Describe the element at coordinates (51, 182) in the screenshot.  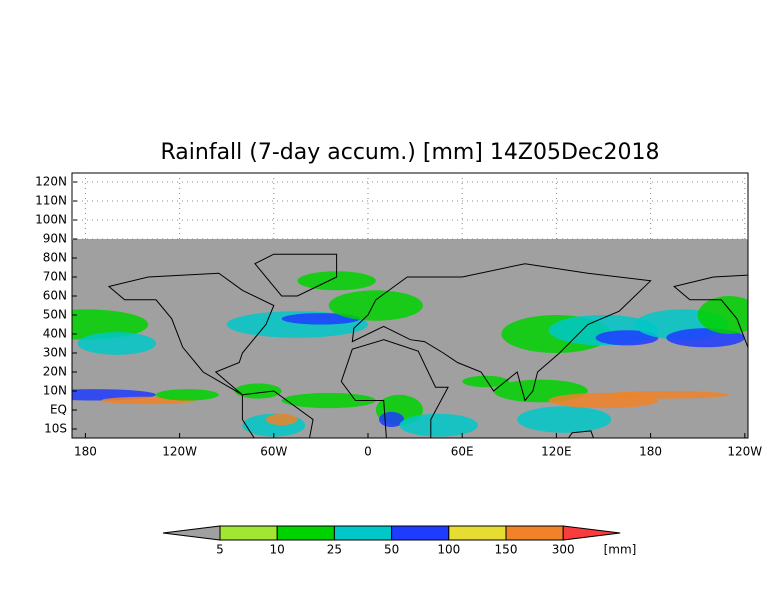
I see `lat-label: 120N` at that location.